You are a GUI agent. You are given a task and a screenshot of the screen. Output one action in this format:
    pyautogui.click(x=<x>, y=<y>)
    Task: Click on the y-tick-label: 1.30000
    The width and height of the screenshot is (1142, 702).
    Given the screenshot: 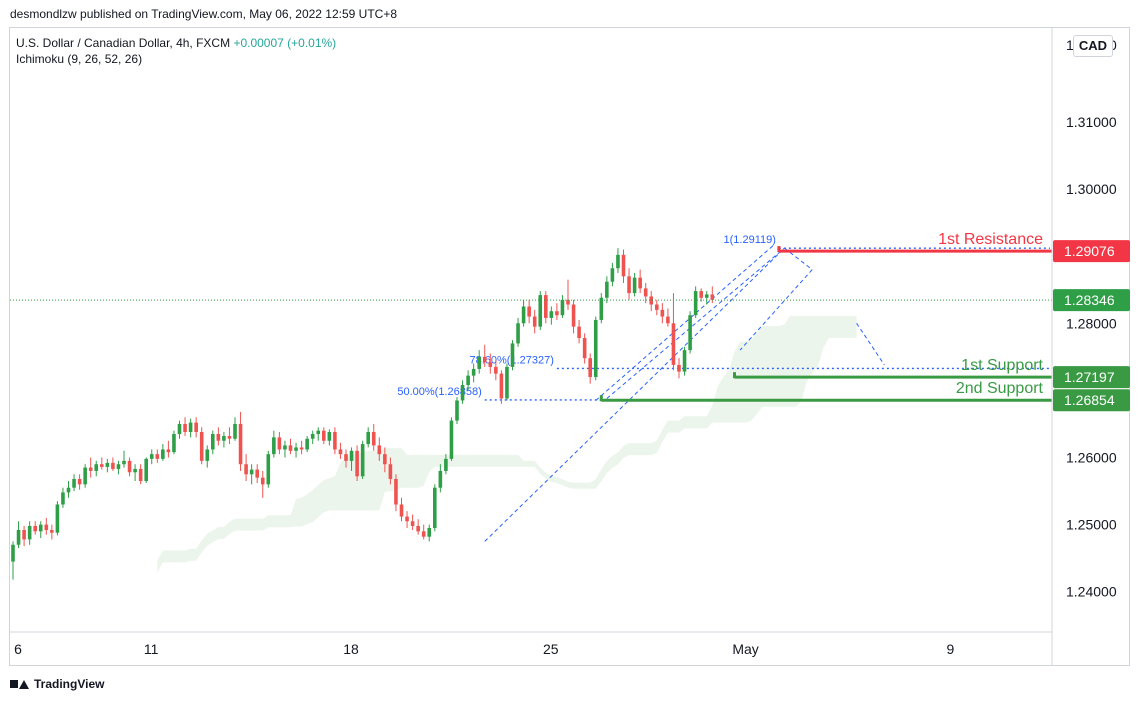 What is the action you would take?
    pyautogui.click(x=1091, y=189)
    